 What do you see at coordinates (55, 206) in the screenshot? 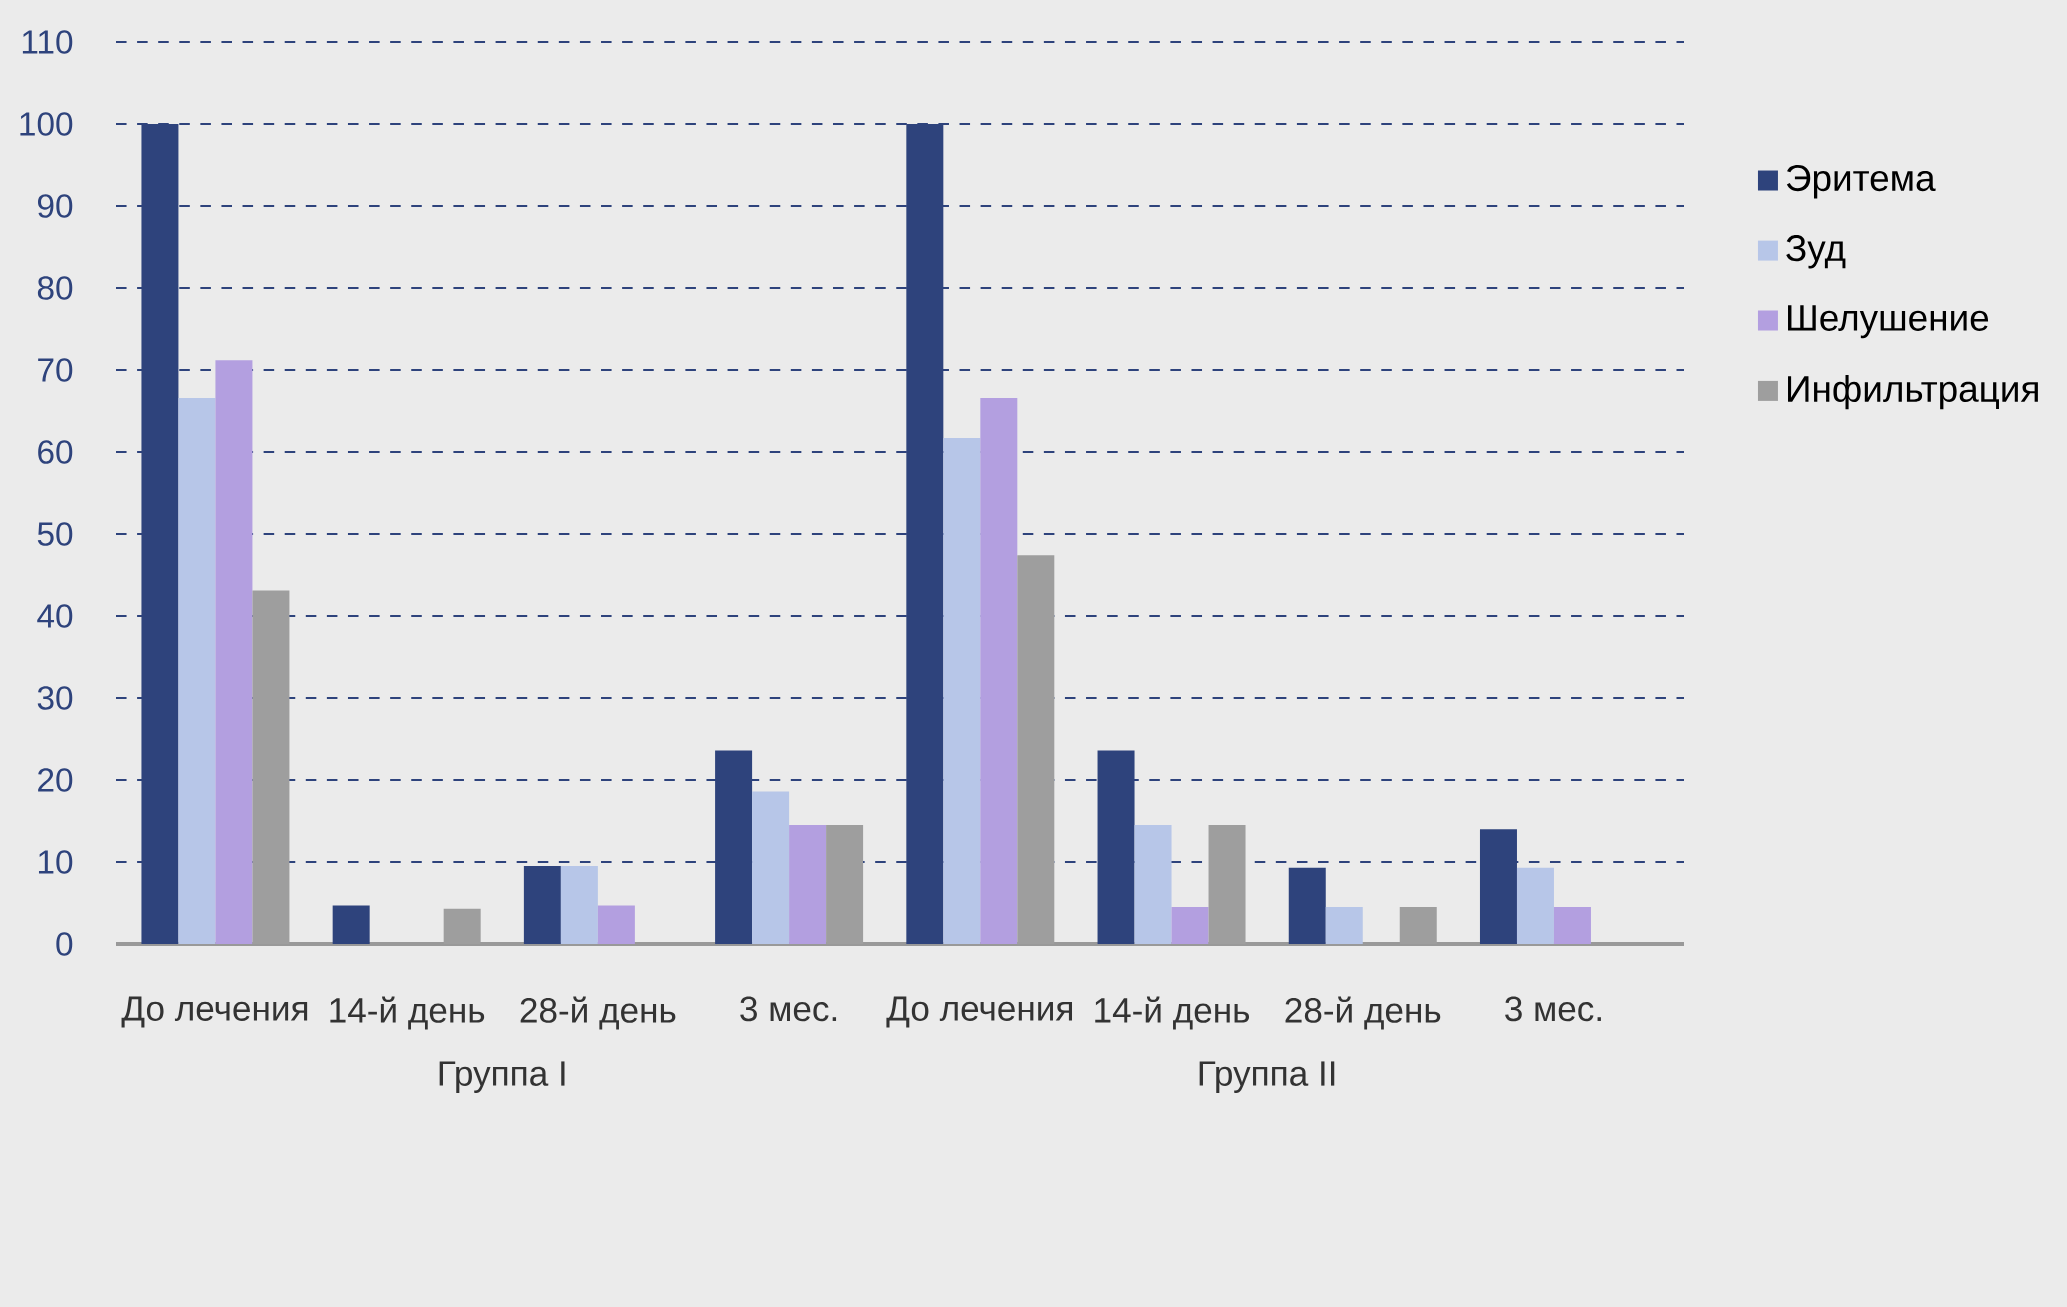
I see `y-tick-label: 90` at bounding box center [55, 206].